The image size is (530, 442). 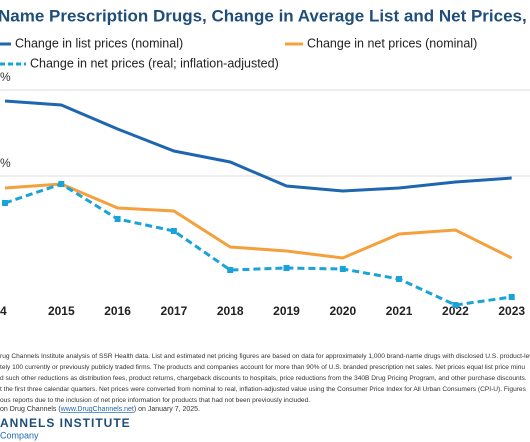 What do you see at coordinates (19, 435) in the screenshot?
I see `logo-company: Company` at bounding box center [19, 435].